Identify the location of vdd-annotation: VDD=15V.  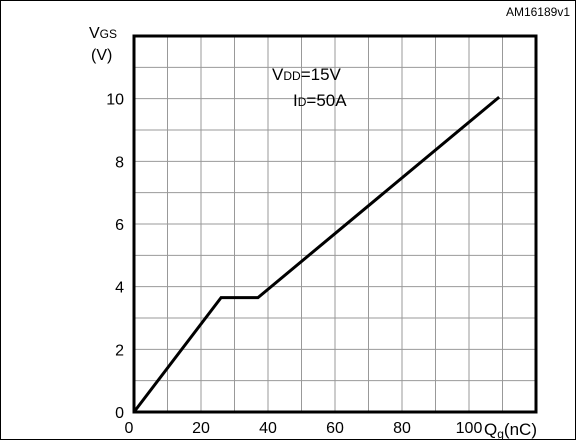
(307, 74).